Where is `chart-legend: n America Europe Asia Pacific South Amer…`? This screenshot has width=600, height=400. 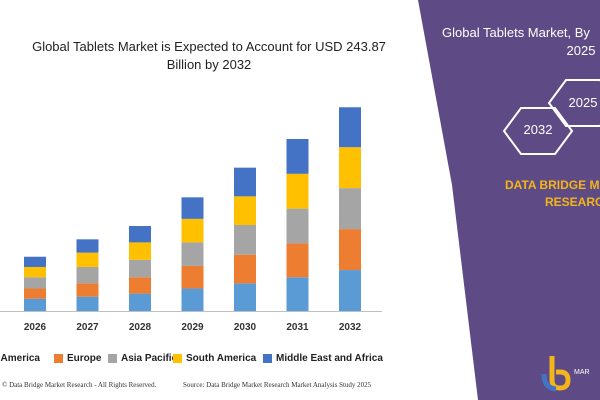 chart-legend: n America Europe Asia Pacific South Amer… is located at coordinates (210, 360).